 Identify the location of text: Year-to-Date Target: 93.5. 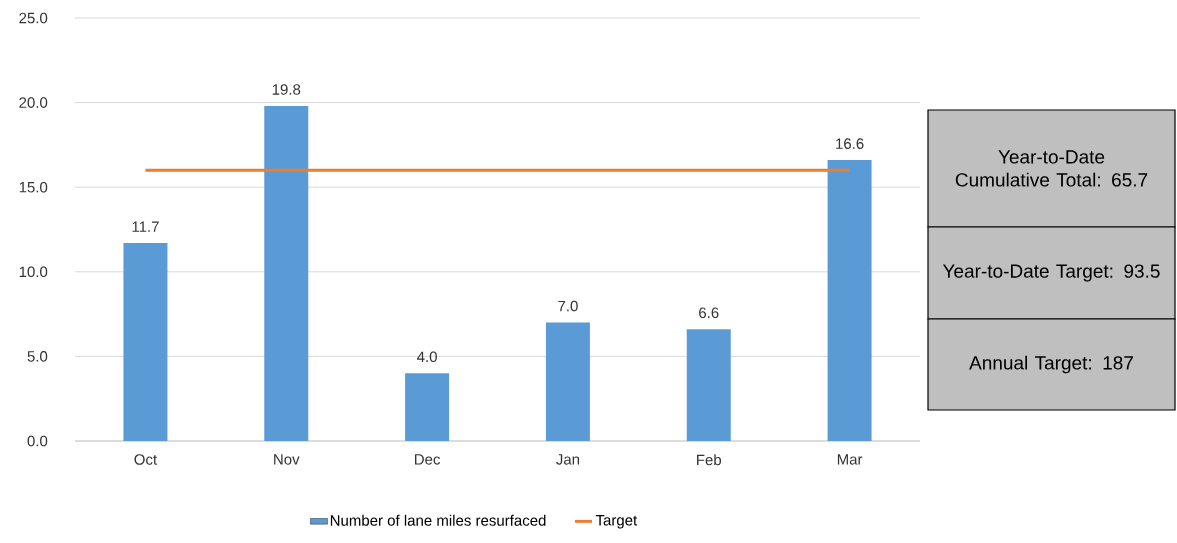
(1051, 273).